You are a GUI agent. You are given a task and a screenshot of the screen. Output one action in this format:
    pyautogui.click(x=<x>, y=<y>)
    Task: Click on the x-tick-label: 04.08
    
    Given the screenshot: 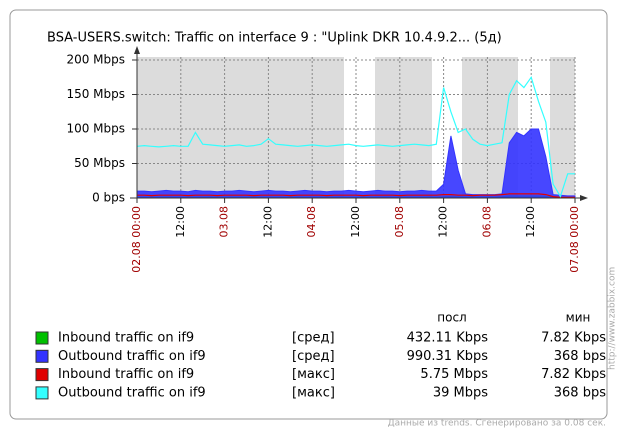 What is the action you would take?
    pyautogui.click(x=311, y=222)
    